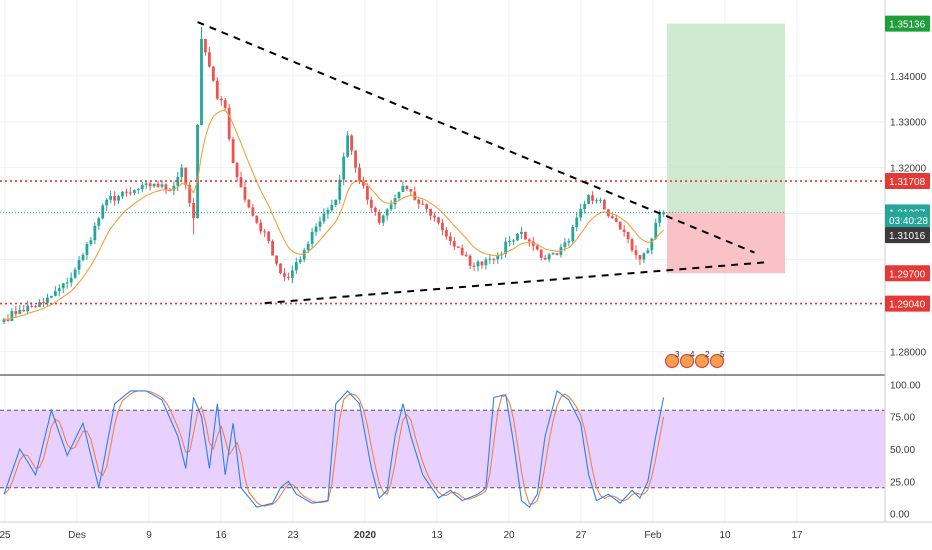 The height and width of the screenshot is (550, 932). What do you see at coordinates (442, 449) in the screenshot?
I see `stoch-band` at bounding box center [442, 449].